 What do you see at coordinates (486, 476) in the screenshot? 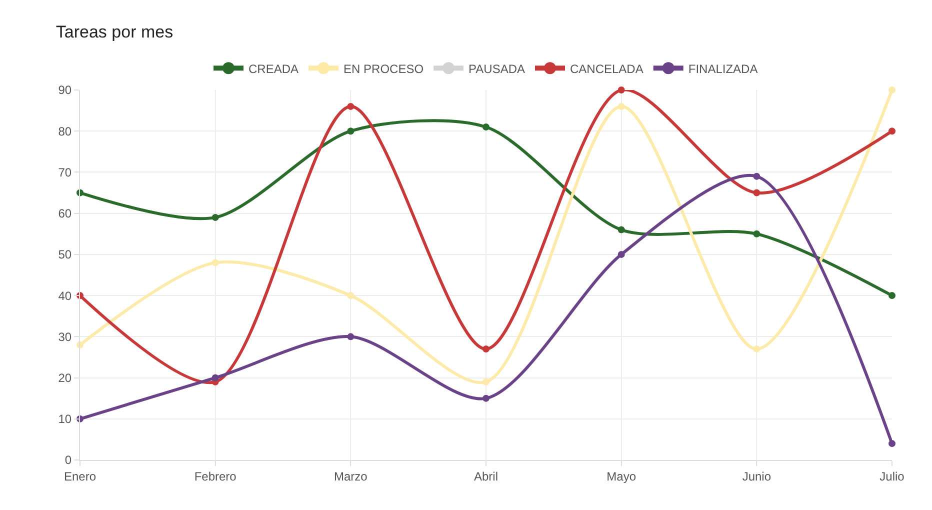
I see `x-tick-label: Abril` at bounding box center [486, 476].